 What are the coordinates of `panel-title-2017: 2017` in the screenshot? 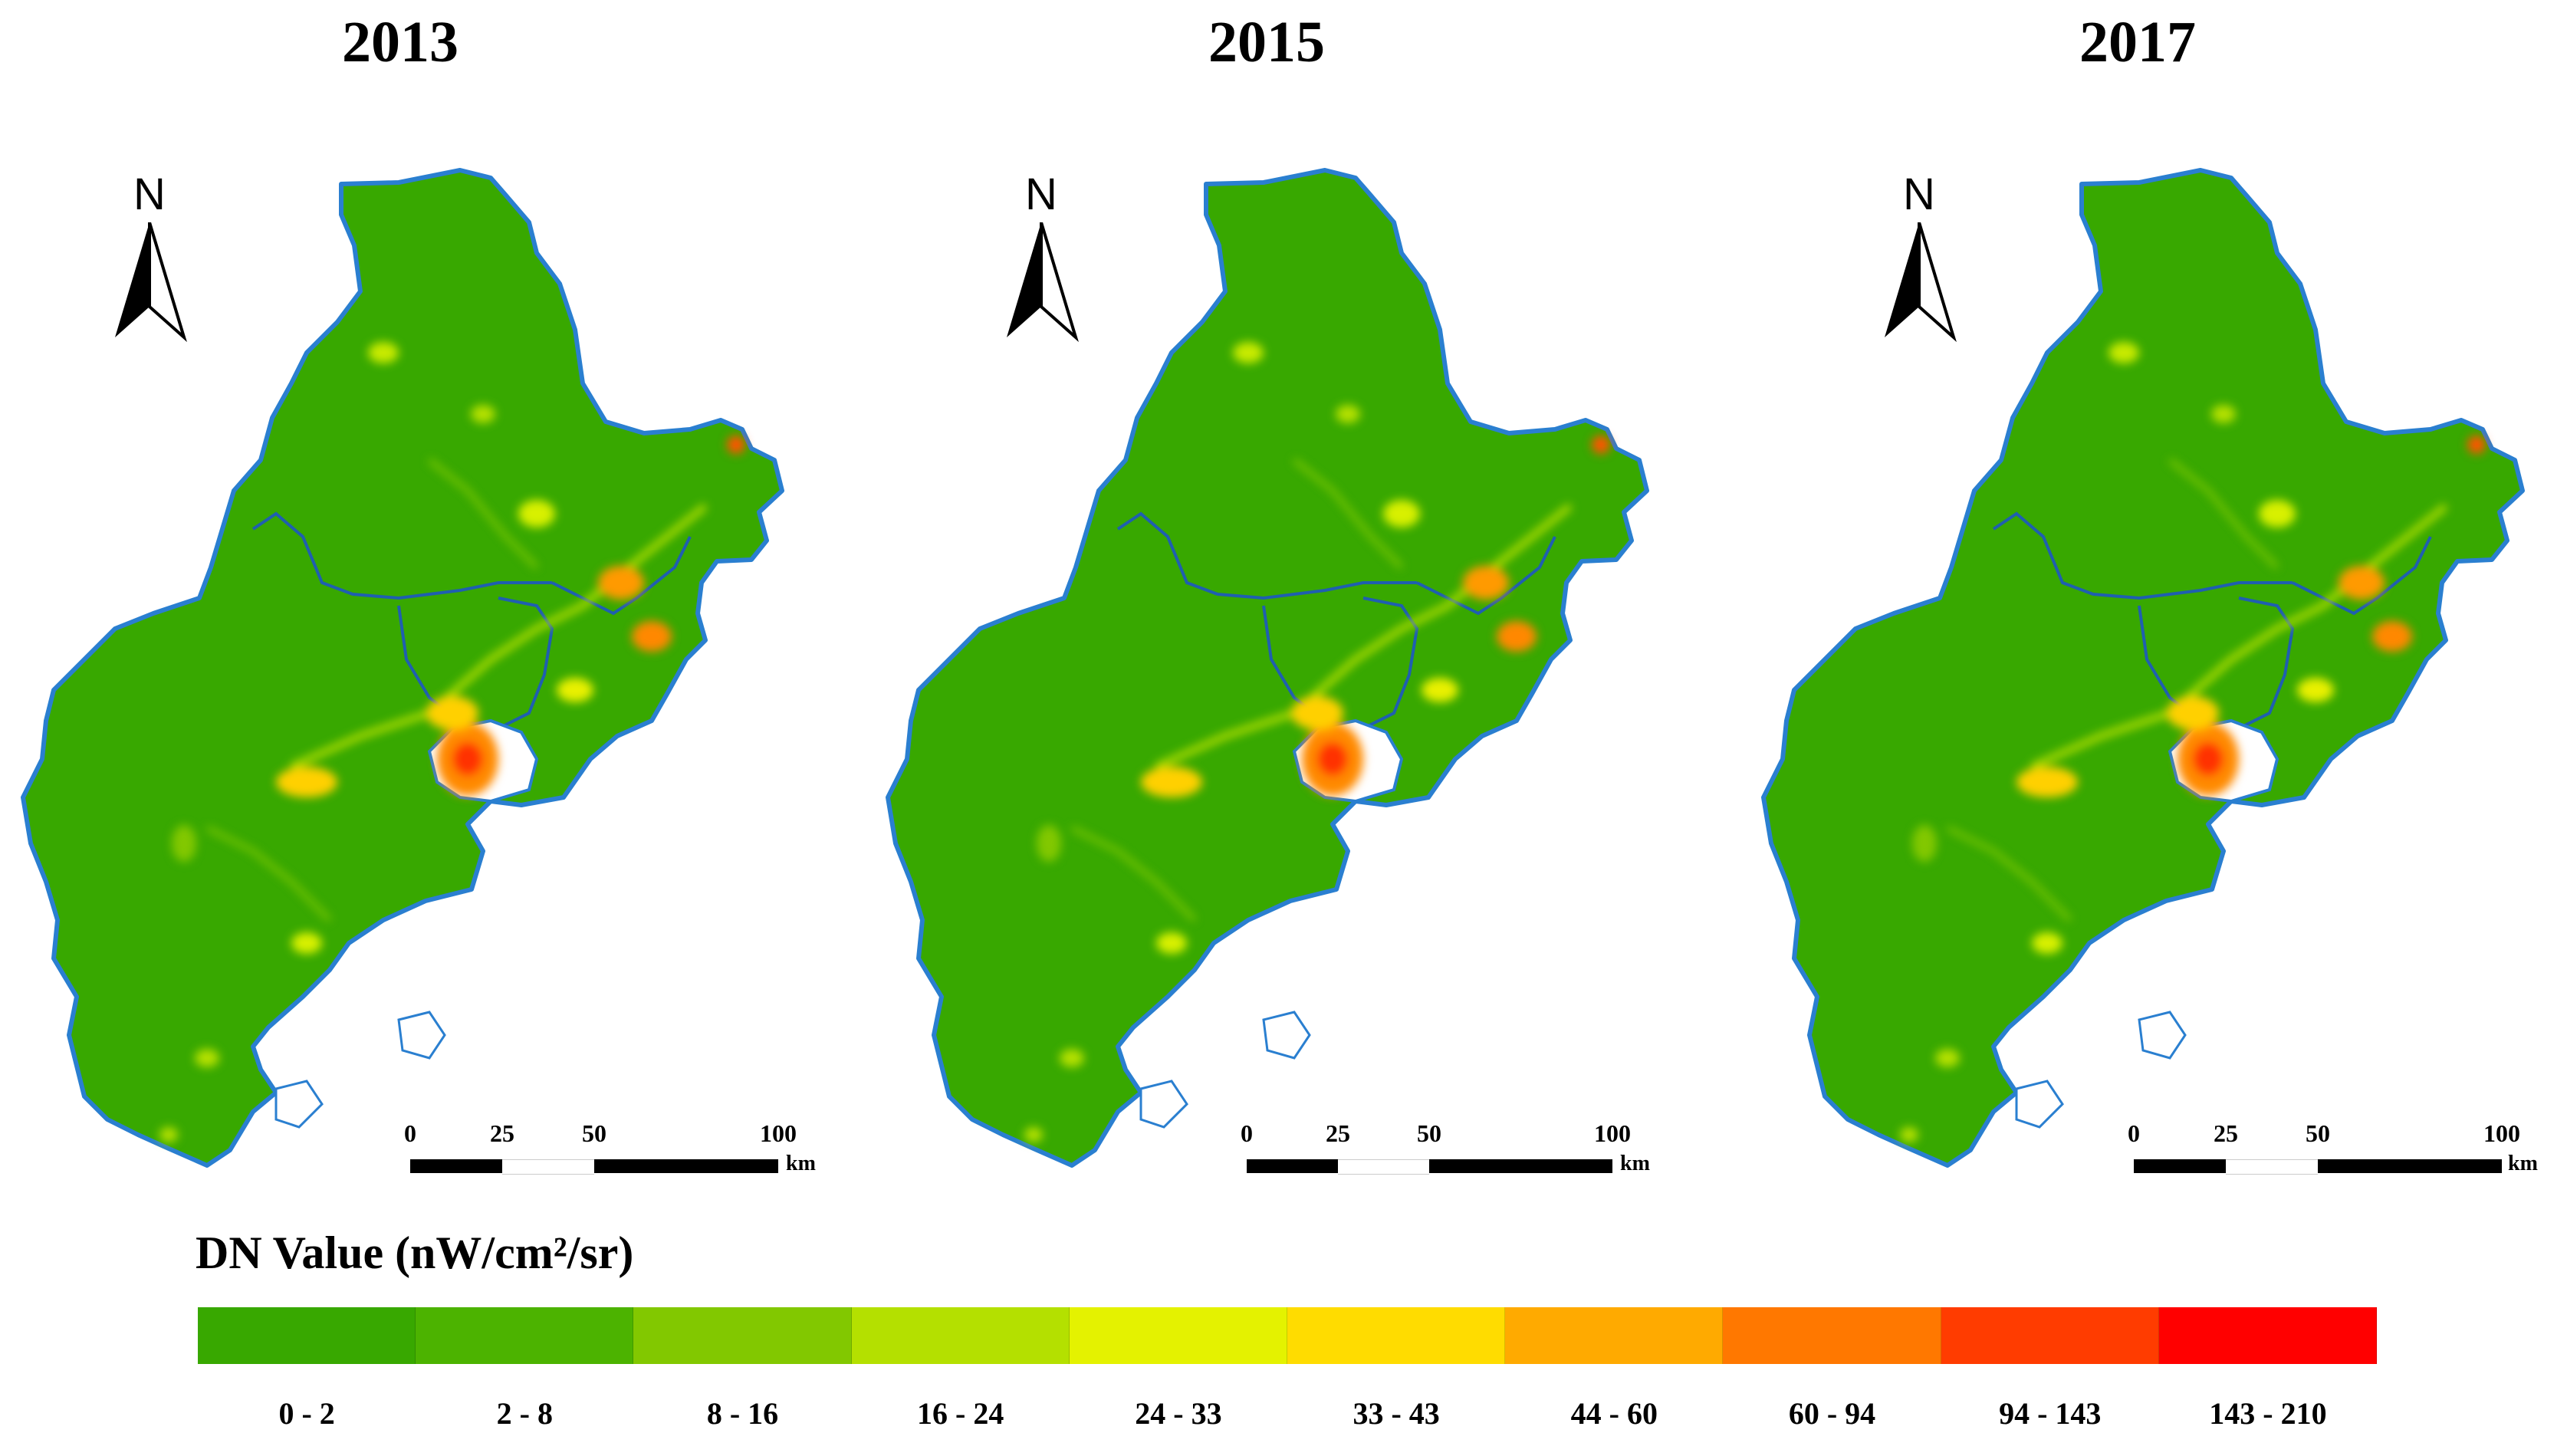 It's located at (2137, 42).